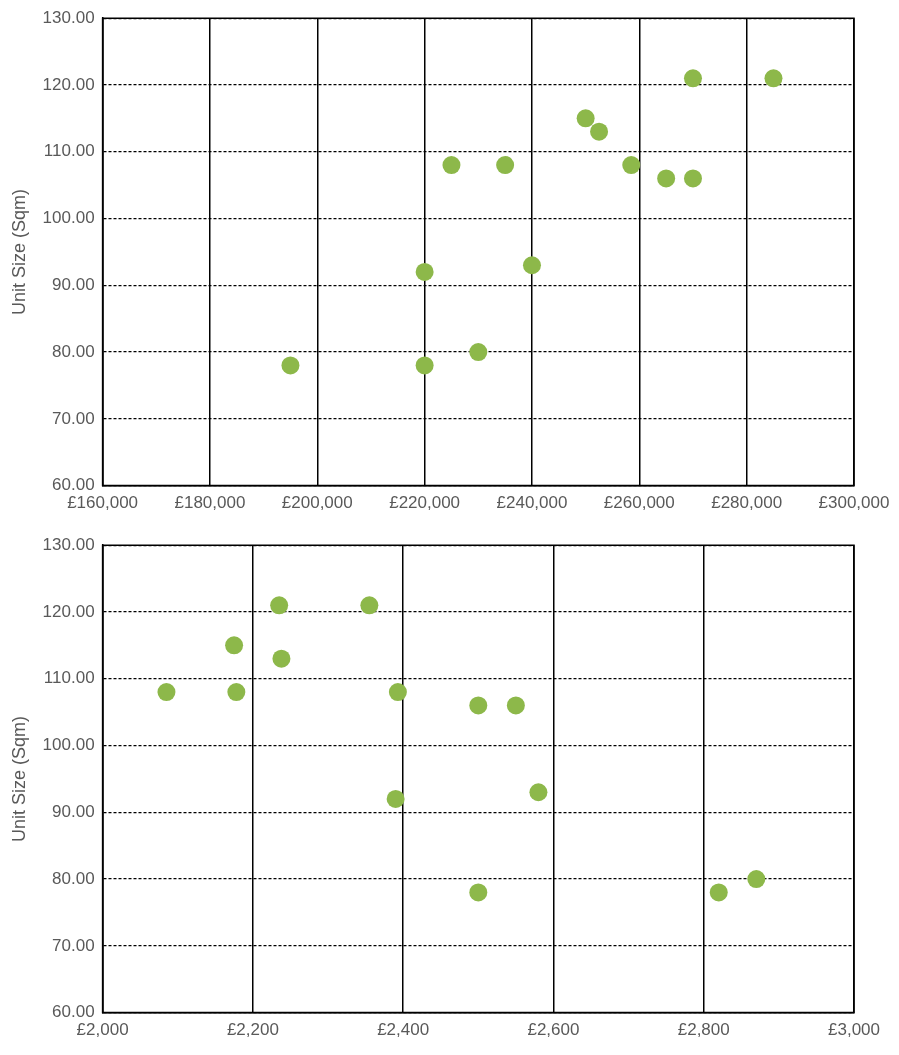  I want to click on x-tick-label: £300,000, so click(854, 503).